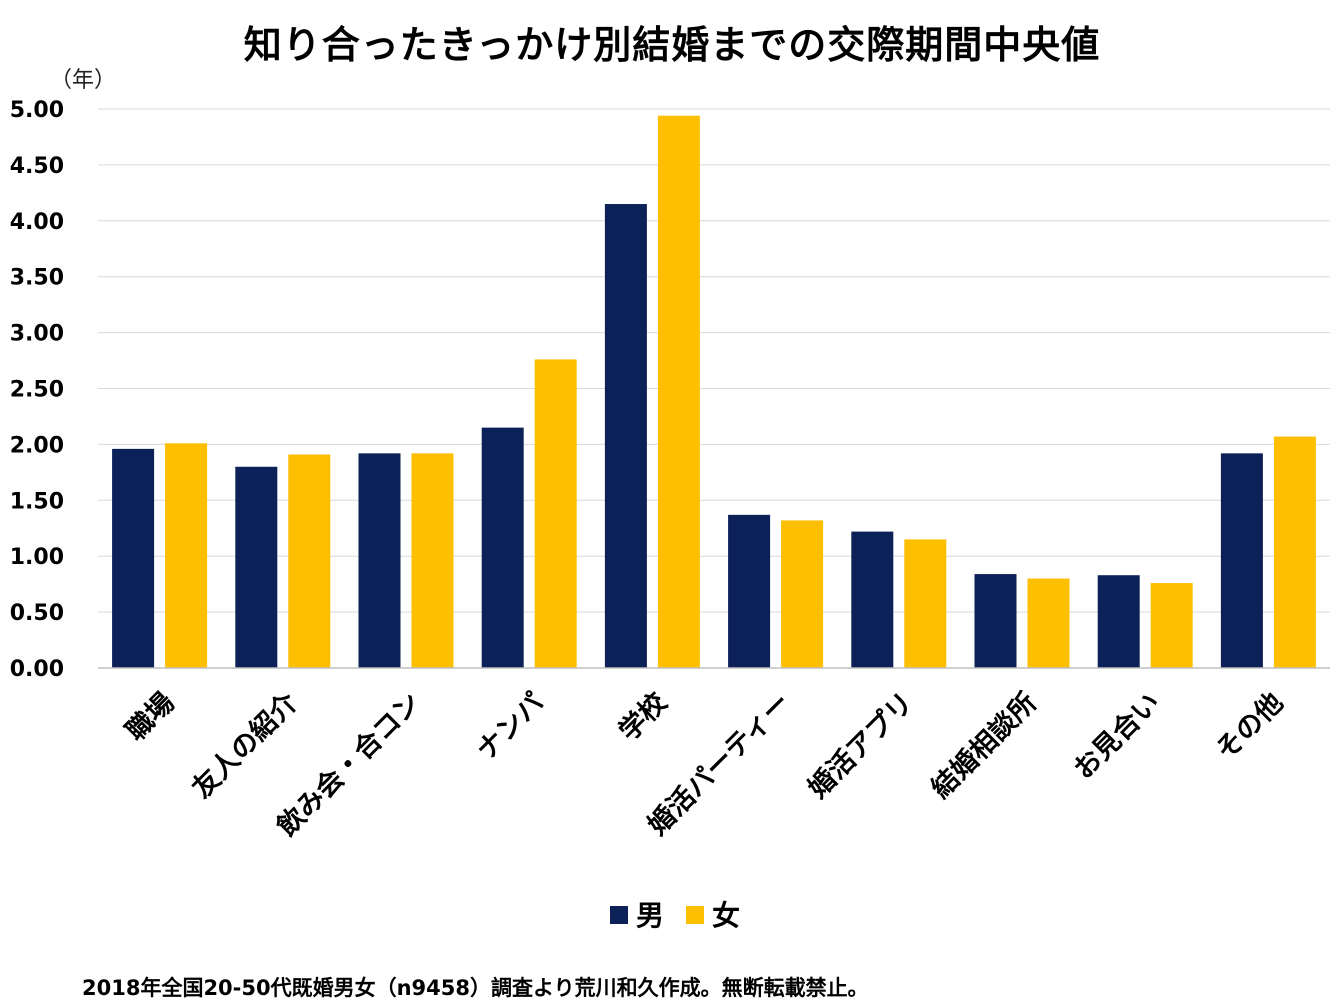 This screenshot has width=1344, height=1008. What do you see at coordinates (37, 557) in the screenshot?
I see `y-tick-label: 1.00` at bounding box center [37, 557].